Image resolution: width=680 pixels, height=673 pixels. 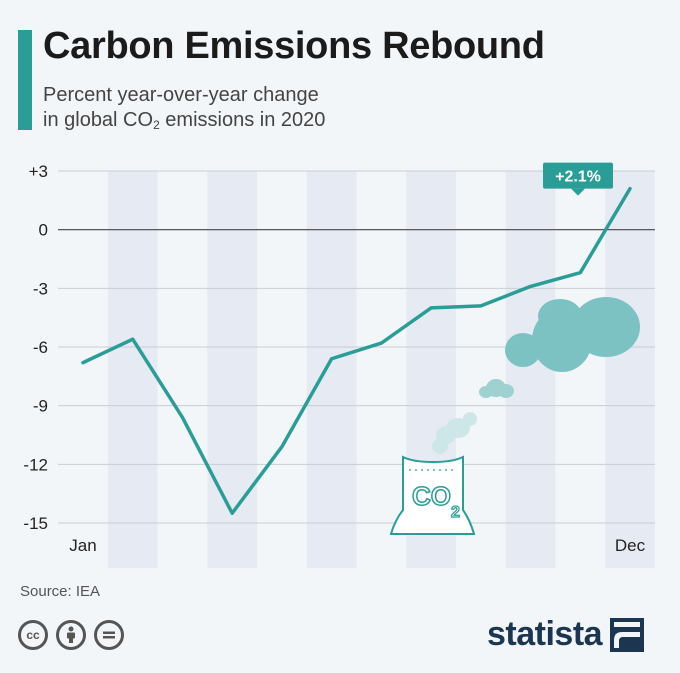 I want to click on factory-smokestack-icon: CO 2, so click(x=514, y=416).